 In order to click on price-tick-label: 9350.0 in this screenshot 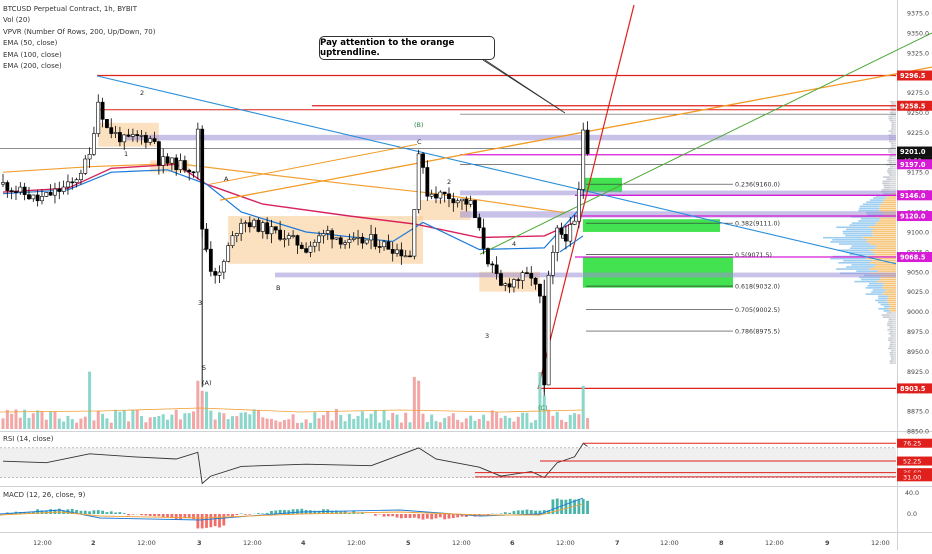, I will do `click(918, 33)`.